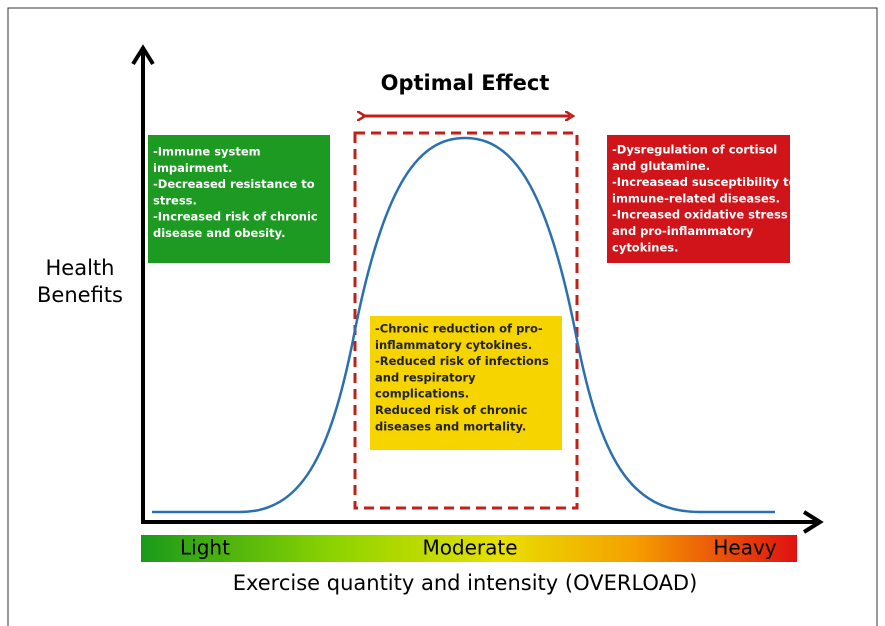 This screenshot has height=626, width=885. I want to click on box-line: -Increasead susceptibility to, so click(704, 182).